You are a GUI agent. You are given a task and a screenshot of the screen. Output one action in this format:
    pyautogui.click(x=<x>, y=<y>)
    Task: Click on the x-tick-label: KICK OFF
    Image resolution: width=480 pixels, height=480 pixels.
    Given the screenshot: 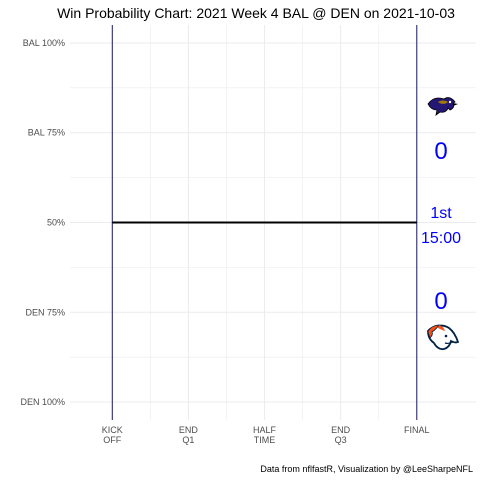 What is the action you would take?
    pyautogui.click(x=112, y=435)
    